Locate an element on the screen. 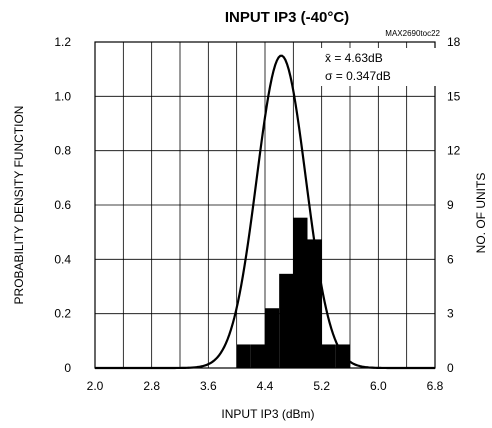 This screenshot has width=492, height=428. y-axis-label: PROBABILITY DENSITY FUNCTION is located at coordinates (19, 205).